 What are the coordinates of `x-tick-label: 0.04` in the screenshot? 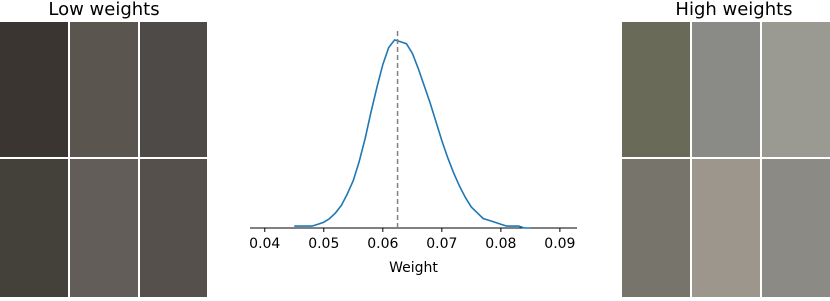 It's located at (264, 244).